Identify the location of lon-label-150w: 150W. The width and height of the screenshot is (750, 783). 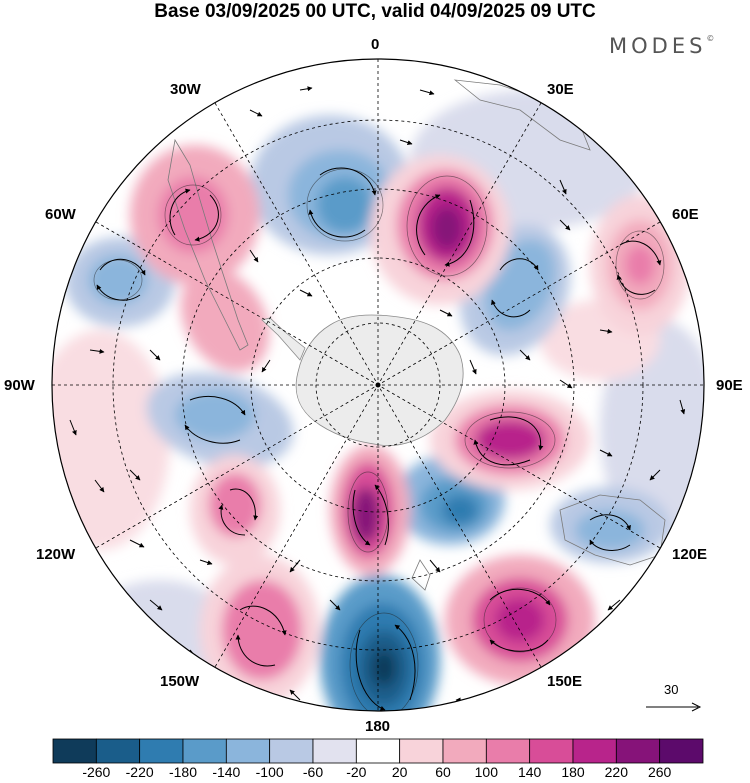
(180, 681).